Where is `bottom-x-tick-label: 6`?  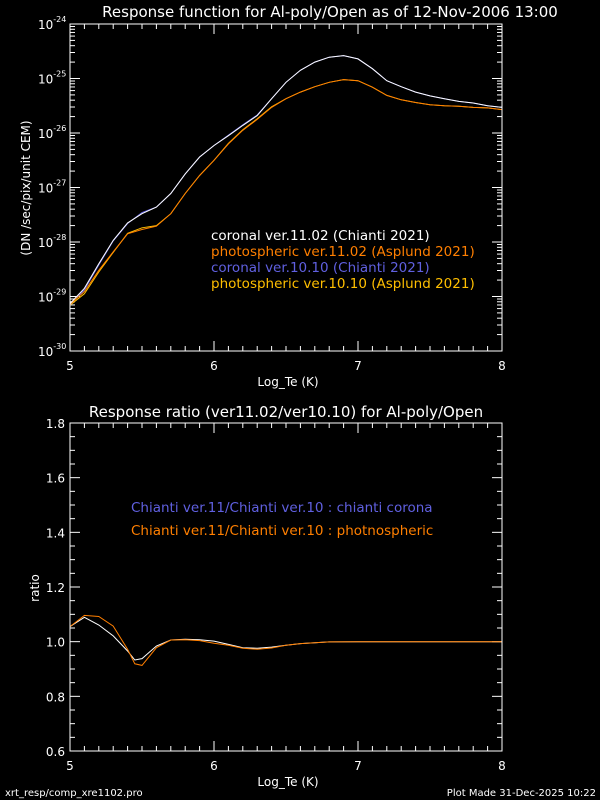 bottom-x-tick-label: 6 is located at coordinates (214, 766).